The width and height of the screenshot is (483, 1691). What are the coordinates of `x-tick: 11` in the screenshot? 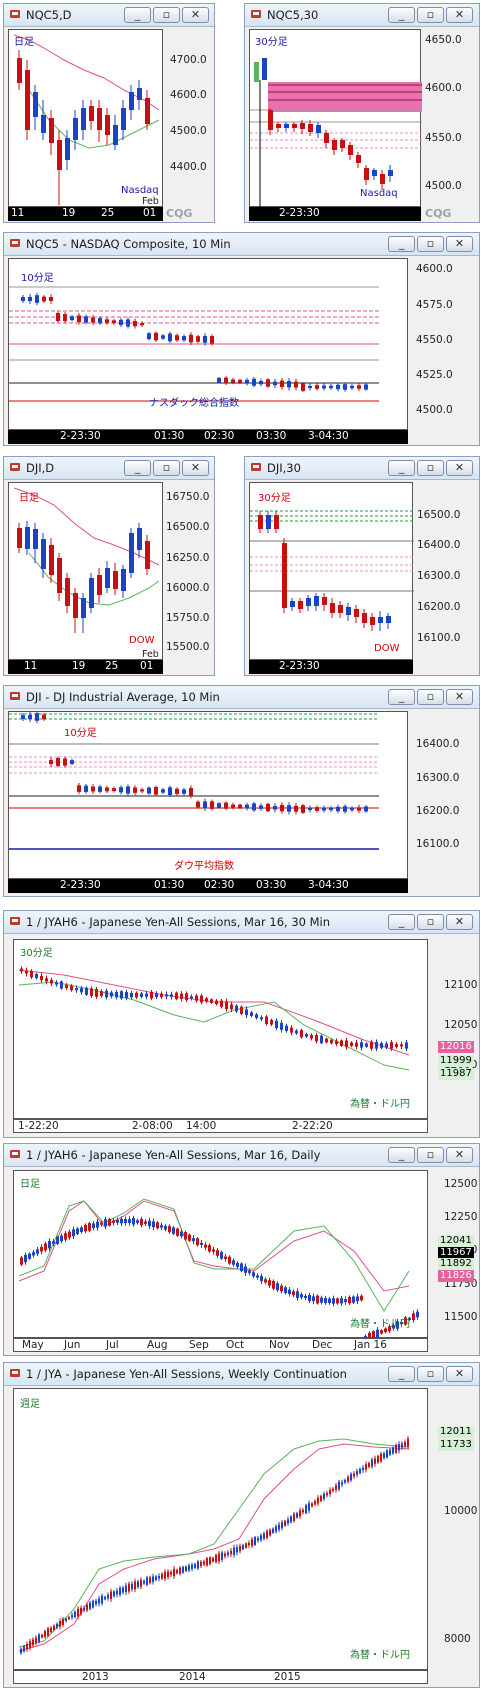 It's located at (18, 213).